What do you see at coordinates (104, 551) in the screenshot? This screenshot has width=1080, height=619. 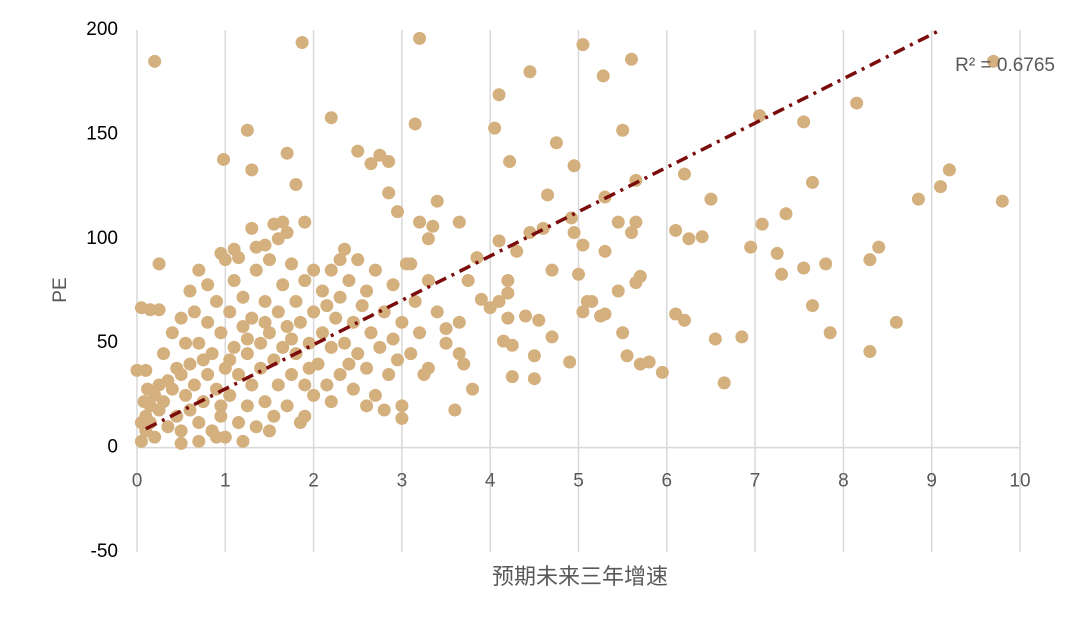 I see `y-tick-label: -50` at bounding box center [104, 551].